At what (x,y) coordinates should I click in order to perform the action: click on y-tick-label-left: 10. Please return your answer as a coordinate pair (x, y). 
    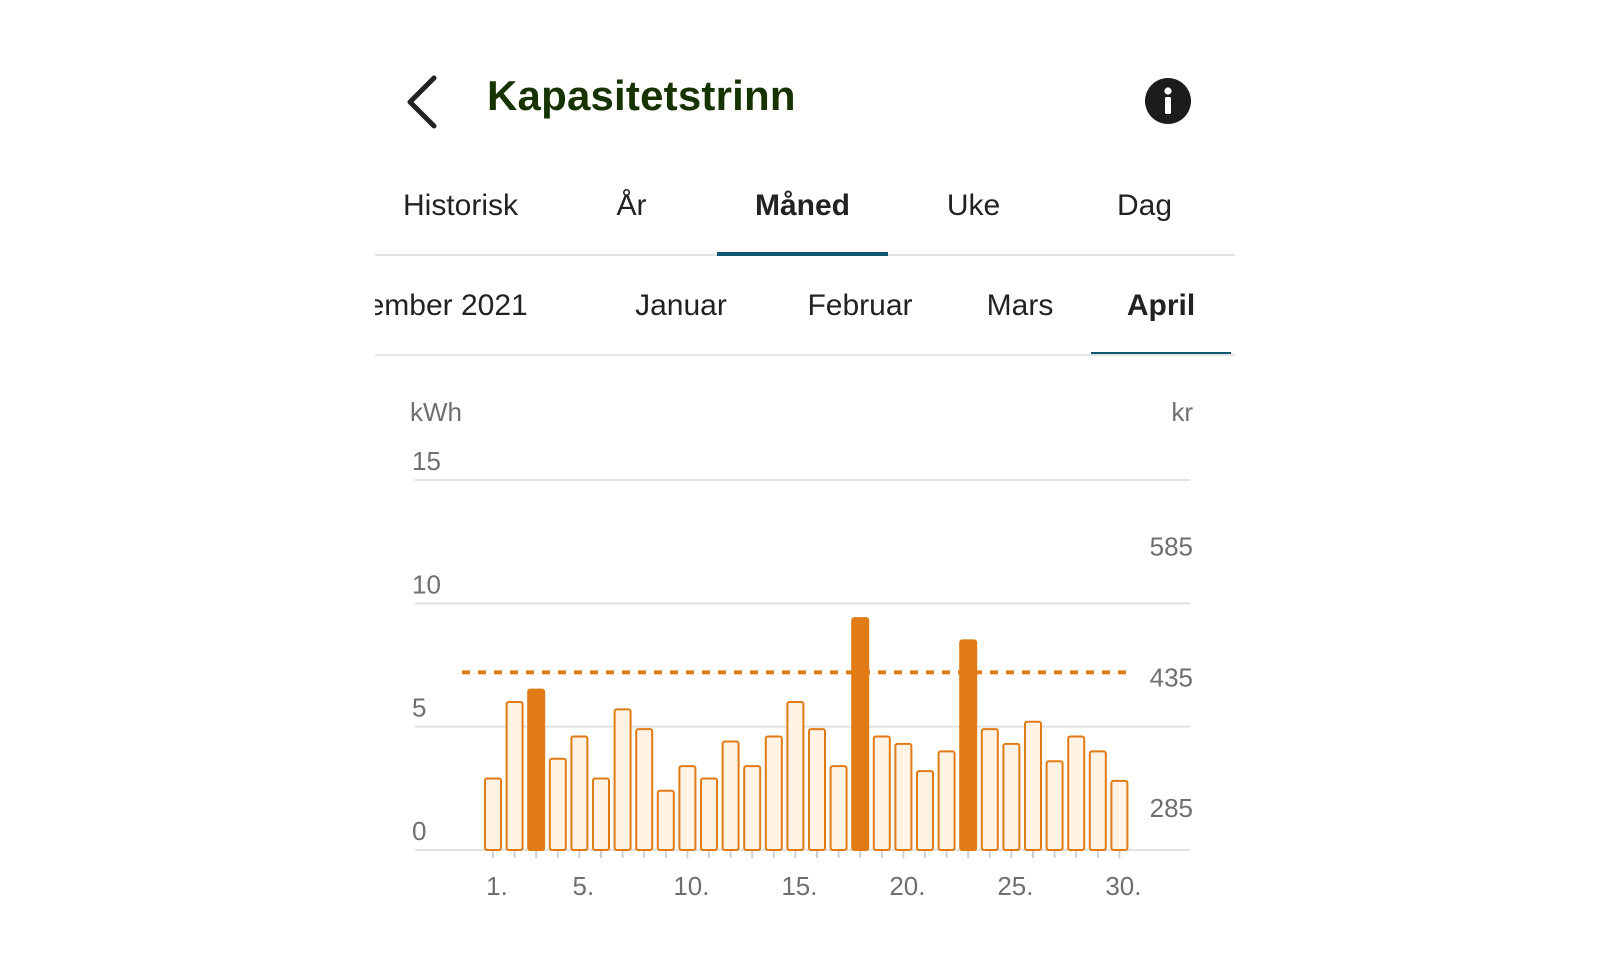
    Looking at the image, I should click on (426, 584).